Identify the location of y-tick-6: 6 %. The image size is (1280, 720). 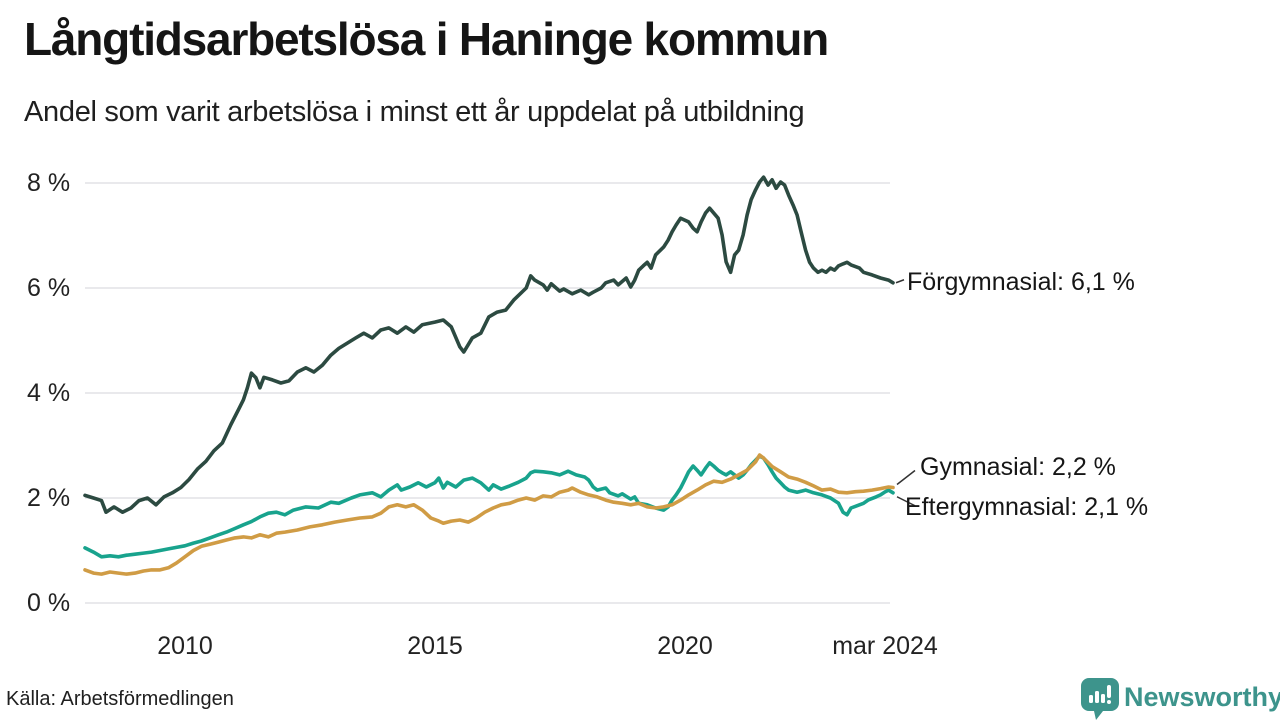
(49, 288).